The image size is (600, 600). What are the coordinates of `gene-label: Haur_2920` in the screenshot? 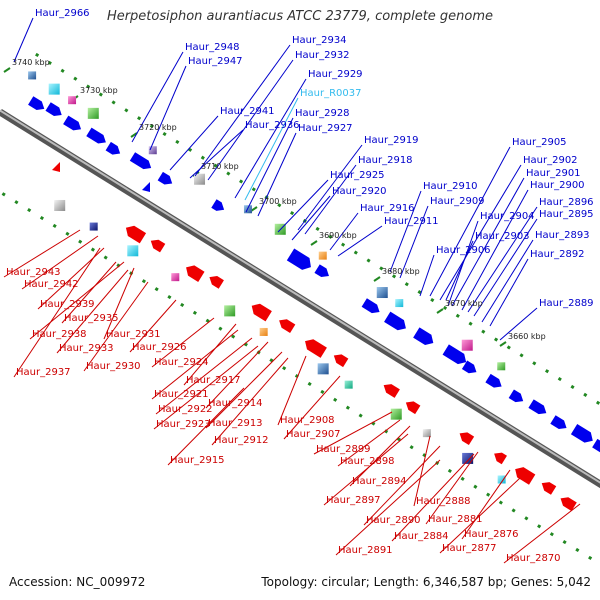 It's located at (359, 191).